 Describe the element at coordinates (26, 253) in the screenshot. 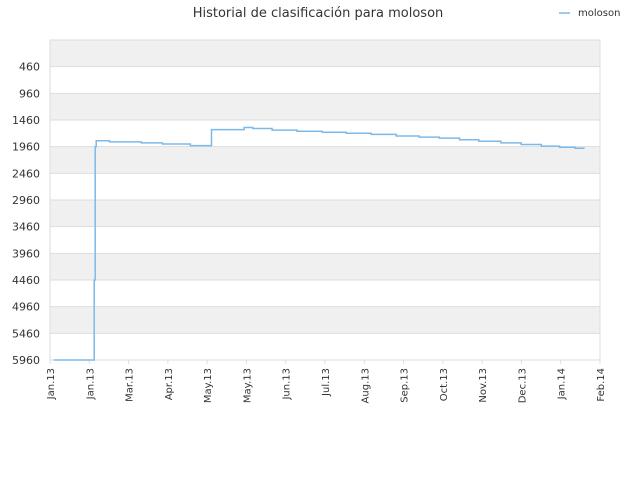

I see `y-tick-label: 3960` at that location.